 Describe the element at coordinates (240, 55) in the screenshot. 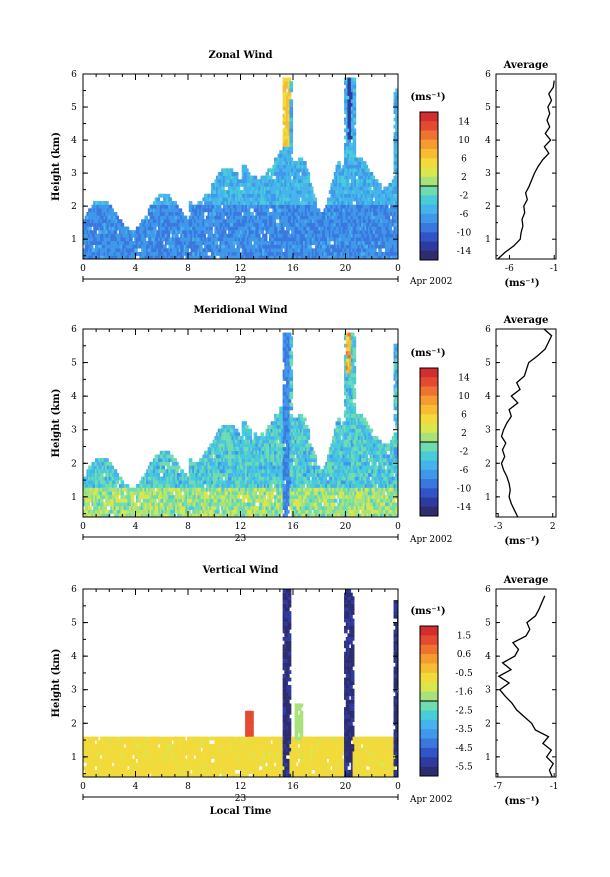

I see `panel-title: Zonal Wind` at that location.